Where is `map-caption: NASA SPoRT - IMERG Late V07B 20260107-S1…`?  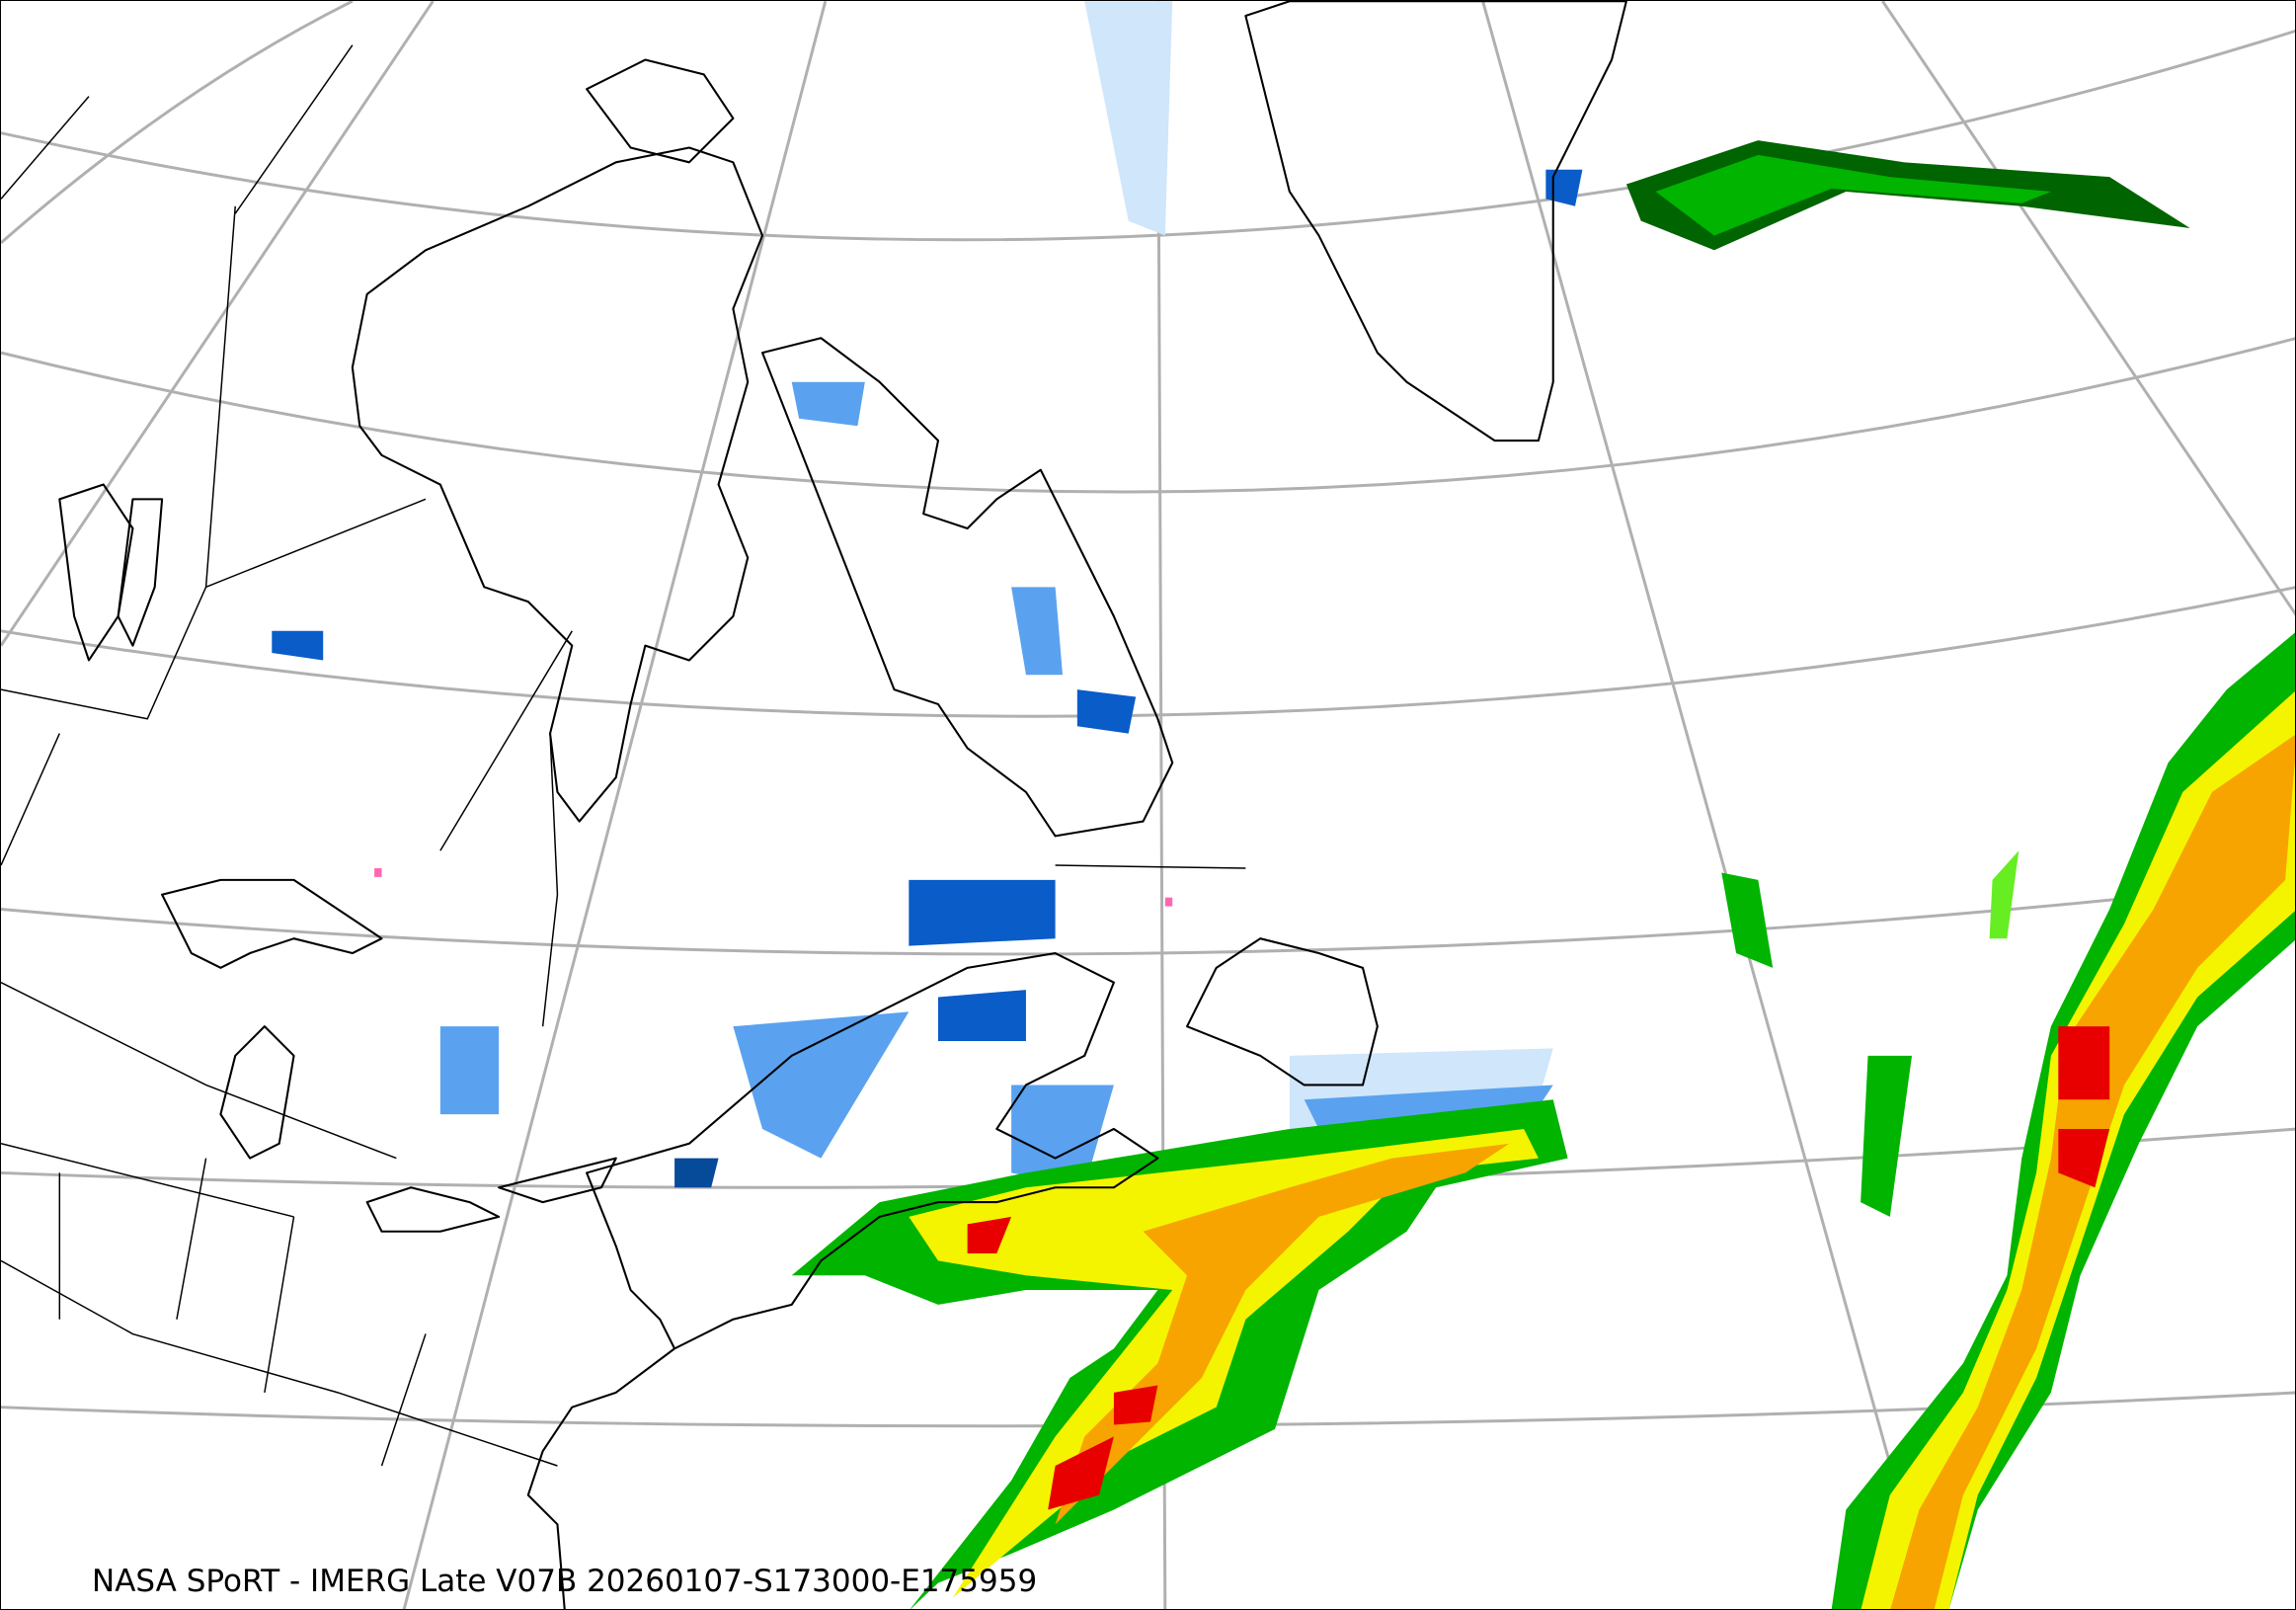
map-caption: NASA SPoRT - IMERG Late V07B 20260107-S1… is located at coordinates (565, 1581).